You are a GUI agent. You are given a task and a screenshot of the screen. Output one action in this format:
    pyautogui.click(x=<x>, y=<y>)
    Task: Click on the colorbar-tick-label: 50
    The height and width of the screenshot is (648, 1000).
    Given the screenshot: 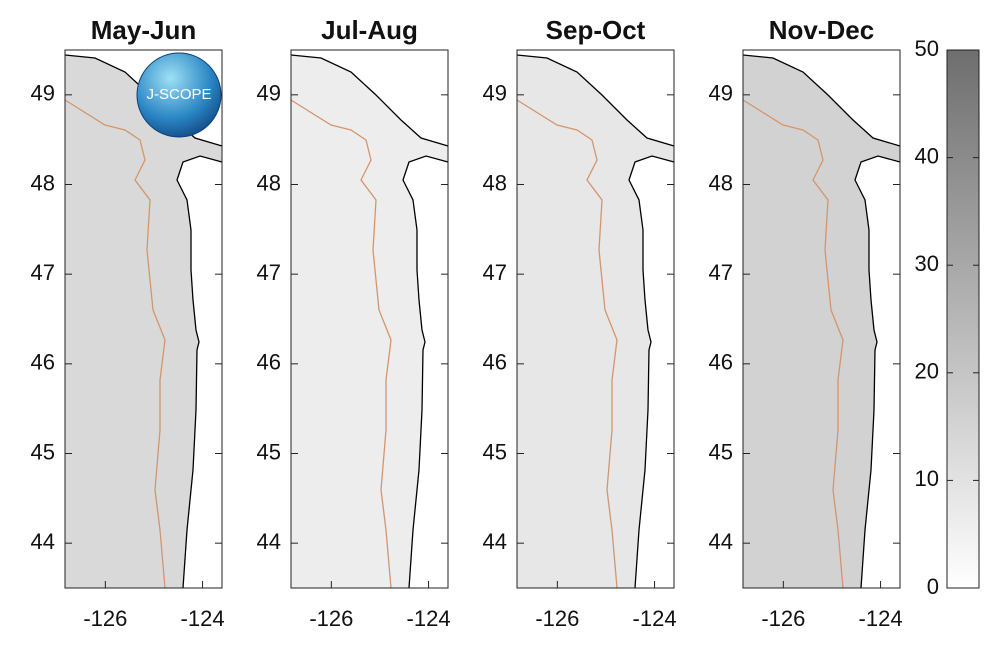 What is the action you would take?
    pyautogui.click(x=927, y=48)
    